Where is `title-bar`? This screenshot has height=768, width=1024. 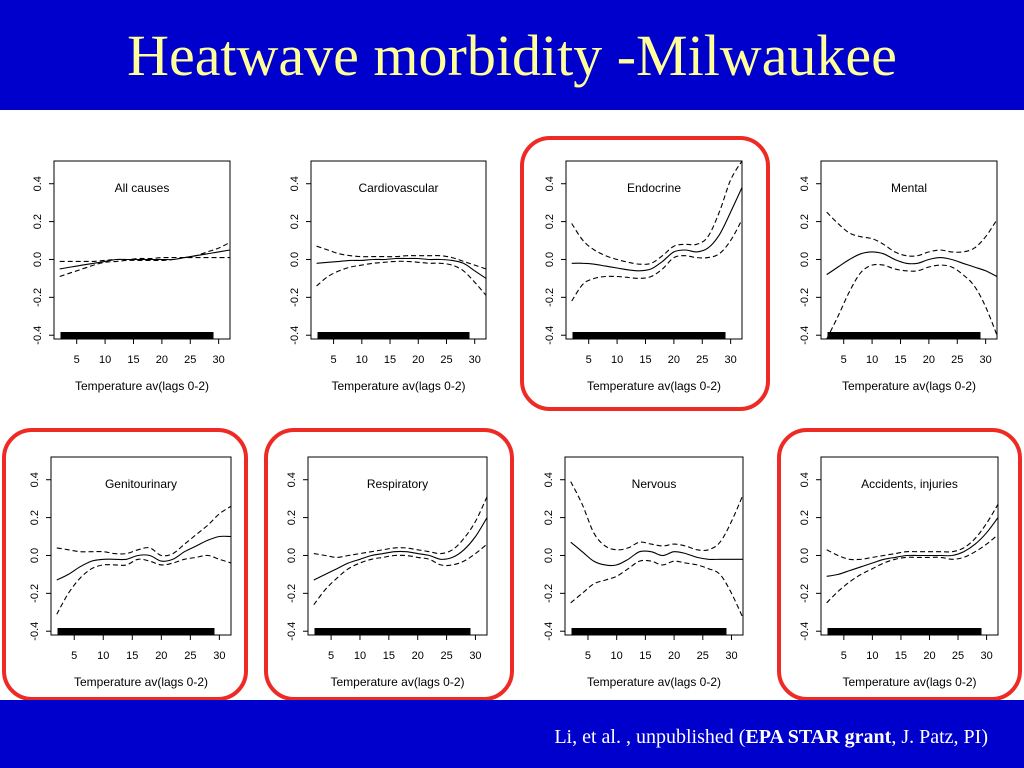 title-bar is located at coordinates (512, 55).